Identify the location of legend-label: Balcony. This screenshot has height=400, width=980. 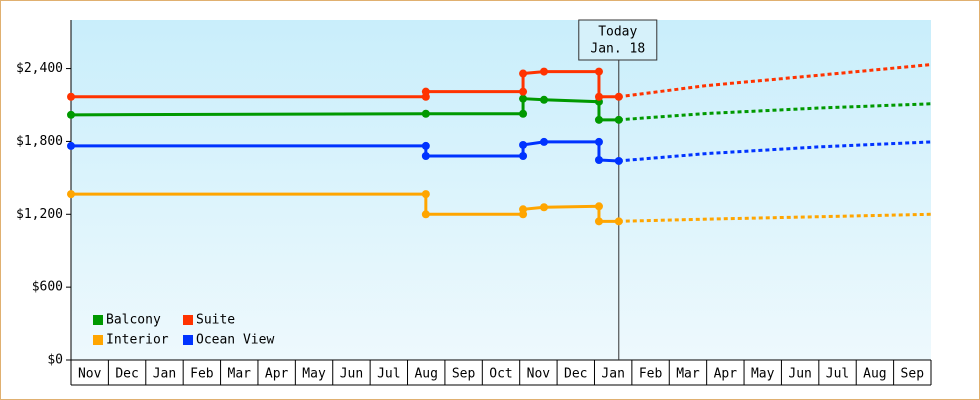
(133, 320).